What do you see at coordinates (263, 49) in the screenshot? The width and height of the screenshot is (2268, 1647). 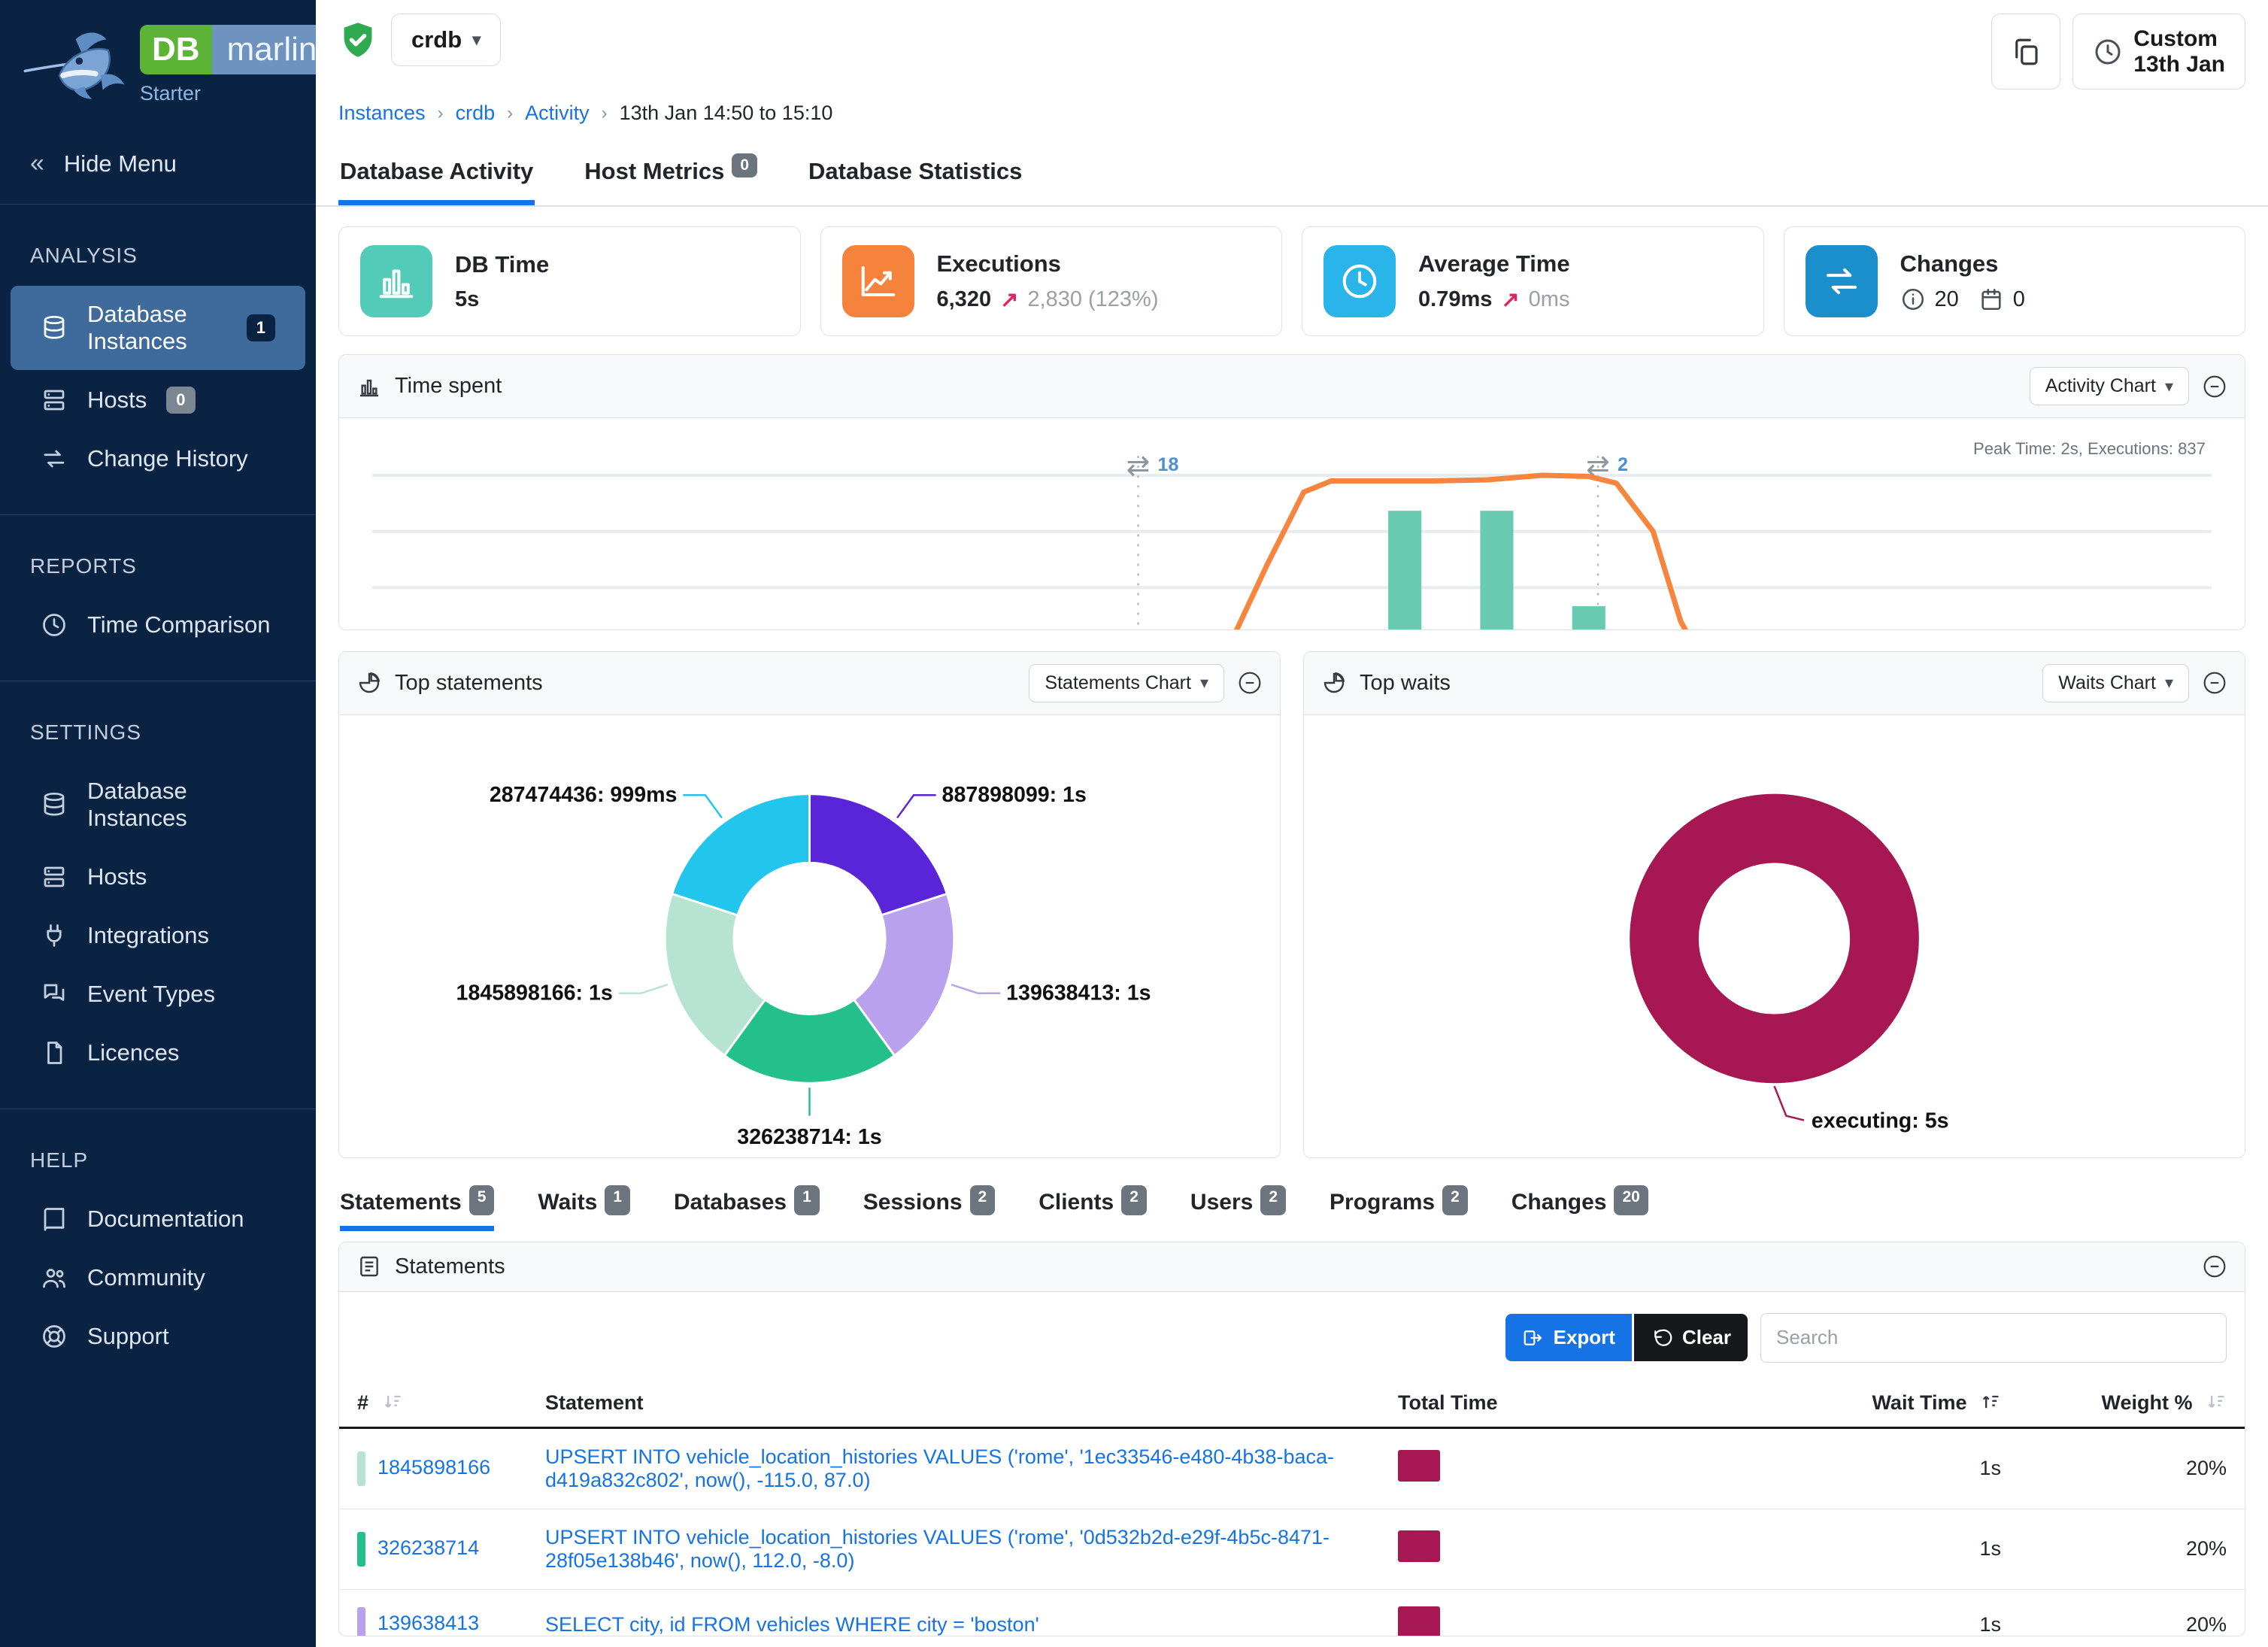 I see `logo-marlin-badge: marlin` at bounding box center [263, 49].